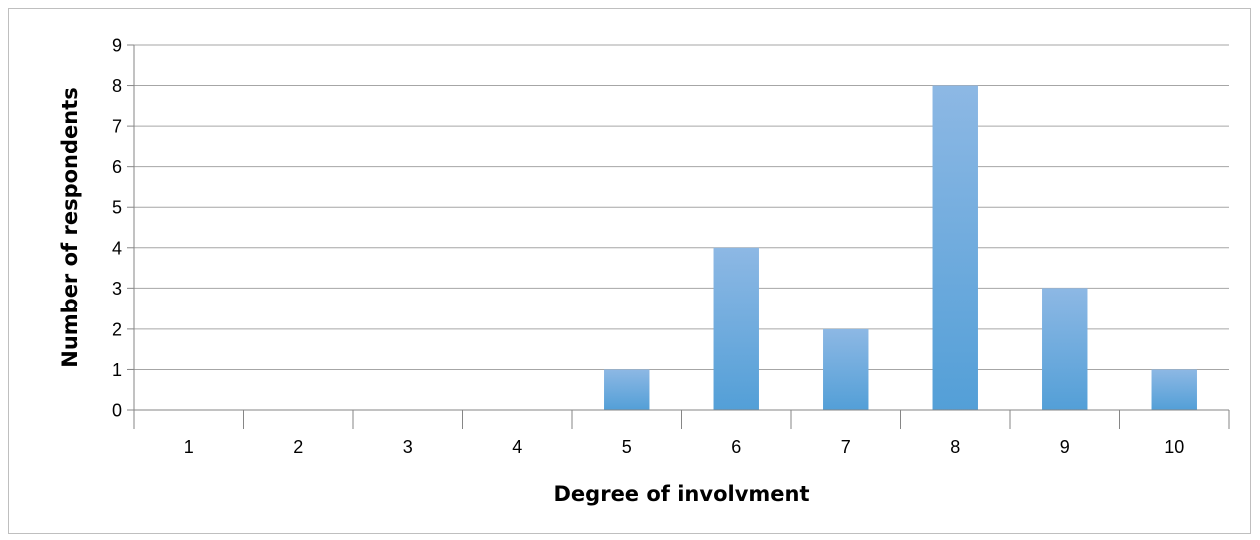 This screenshot has width=1260, height=540. Describe the element at coordinates (1065, 447) in the screenshot. I see `x-tick-label: 9` at that location.